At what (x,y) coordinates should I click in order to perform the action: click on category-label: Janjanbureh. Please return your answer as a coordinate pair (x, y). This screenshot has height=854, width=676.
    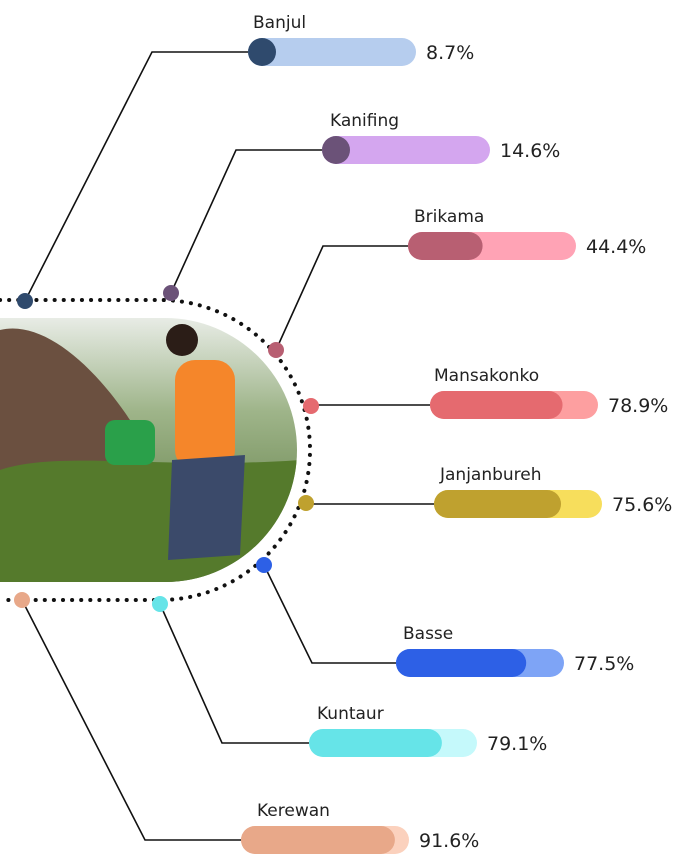
    Looking at the image, I should click on (490, 475).